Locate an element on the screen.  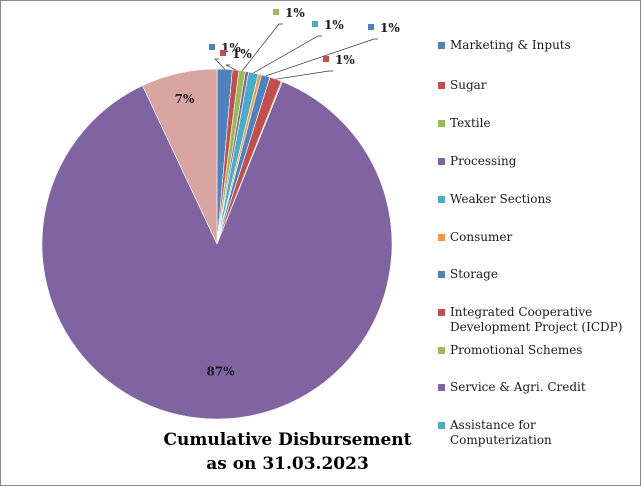
legend-item: Sugar is located at coordinates (536, 85).